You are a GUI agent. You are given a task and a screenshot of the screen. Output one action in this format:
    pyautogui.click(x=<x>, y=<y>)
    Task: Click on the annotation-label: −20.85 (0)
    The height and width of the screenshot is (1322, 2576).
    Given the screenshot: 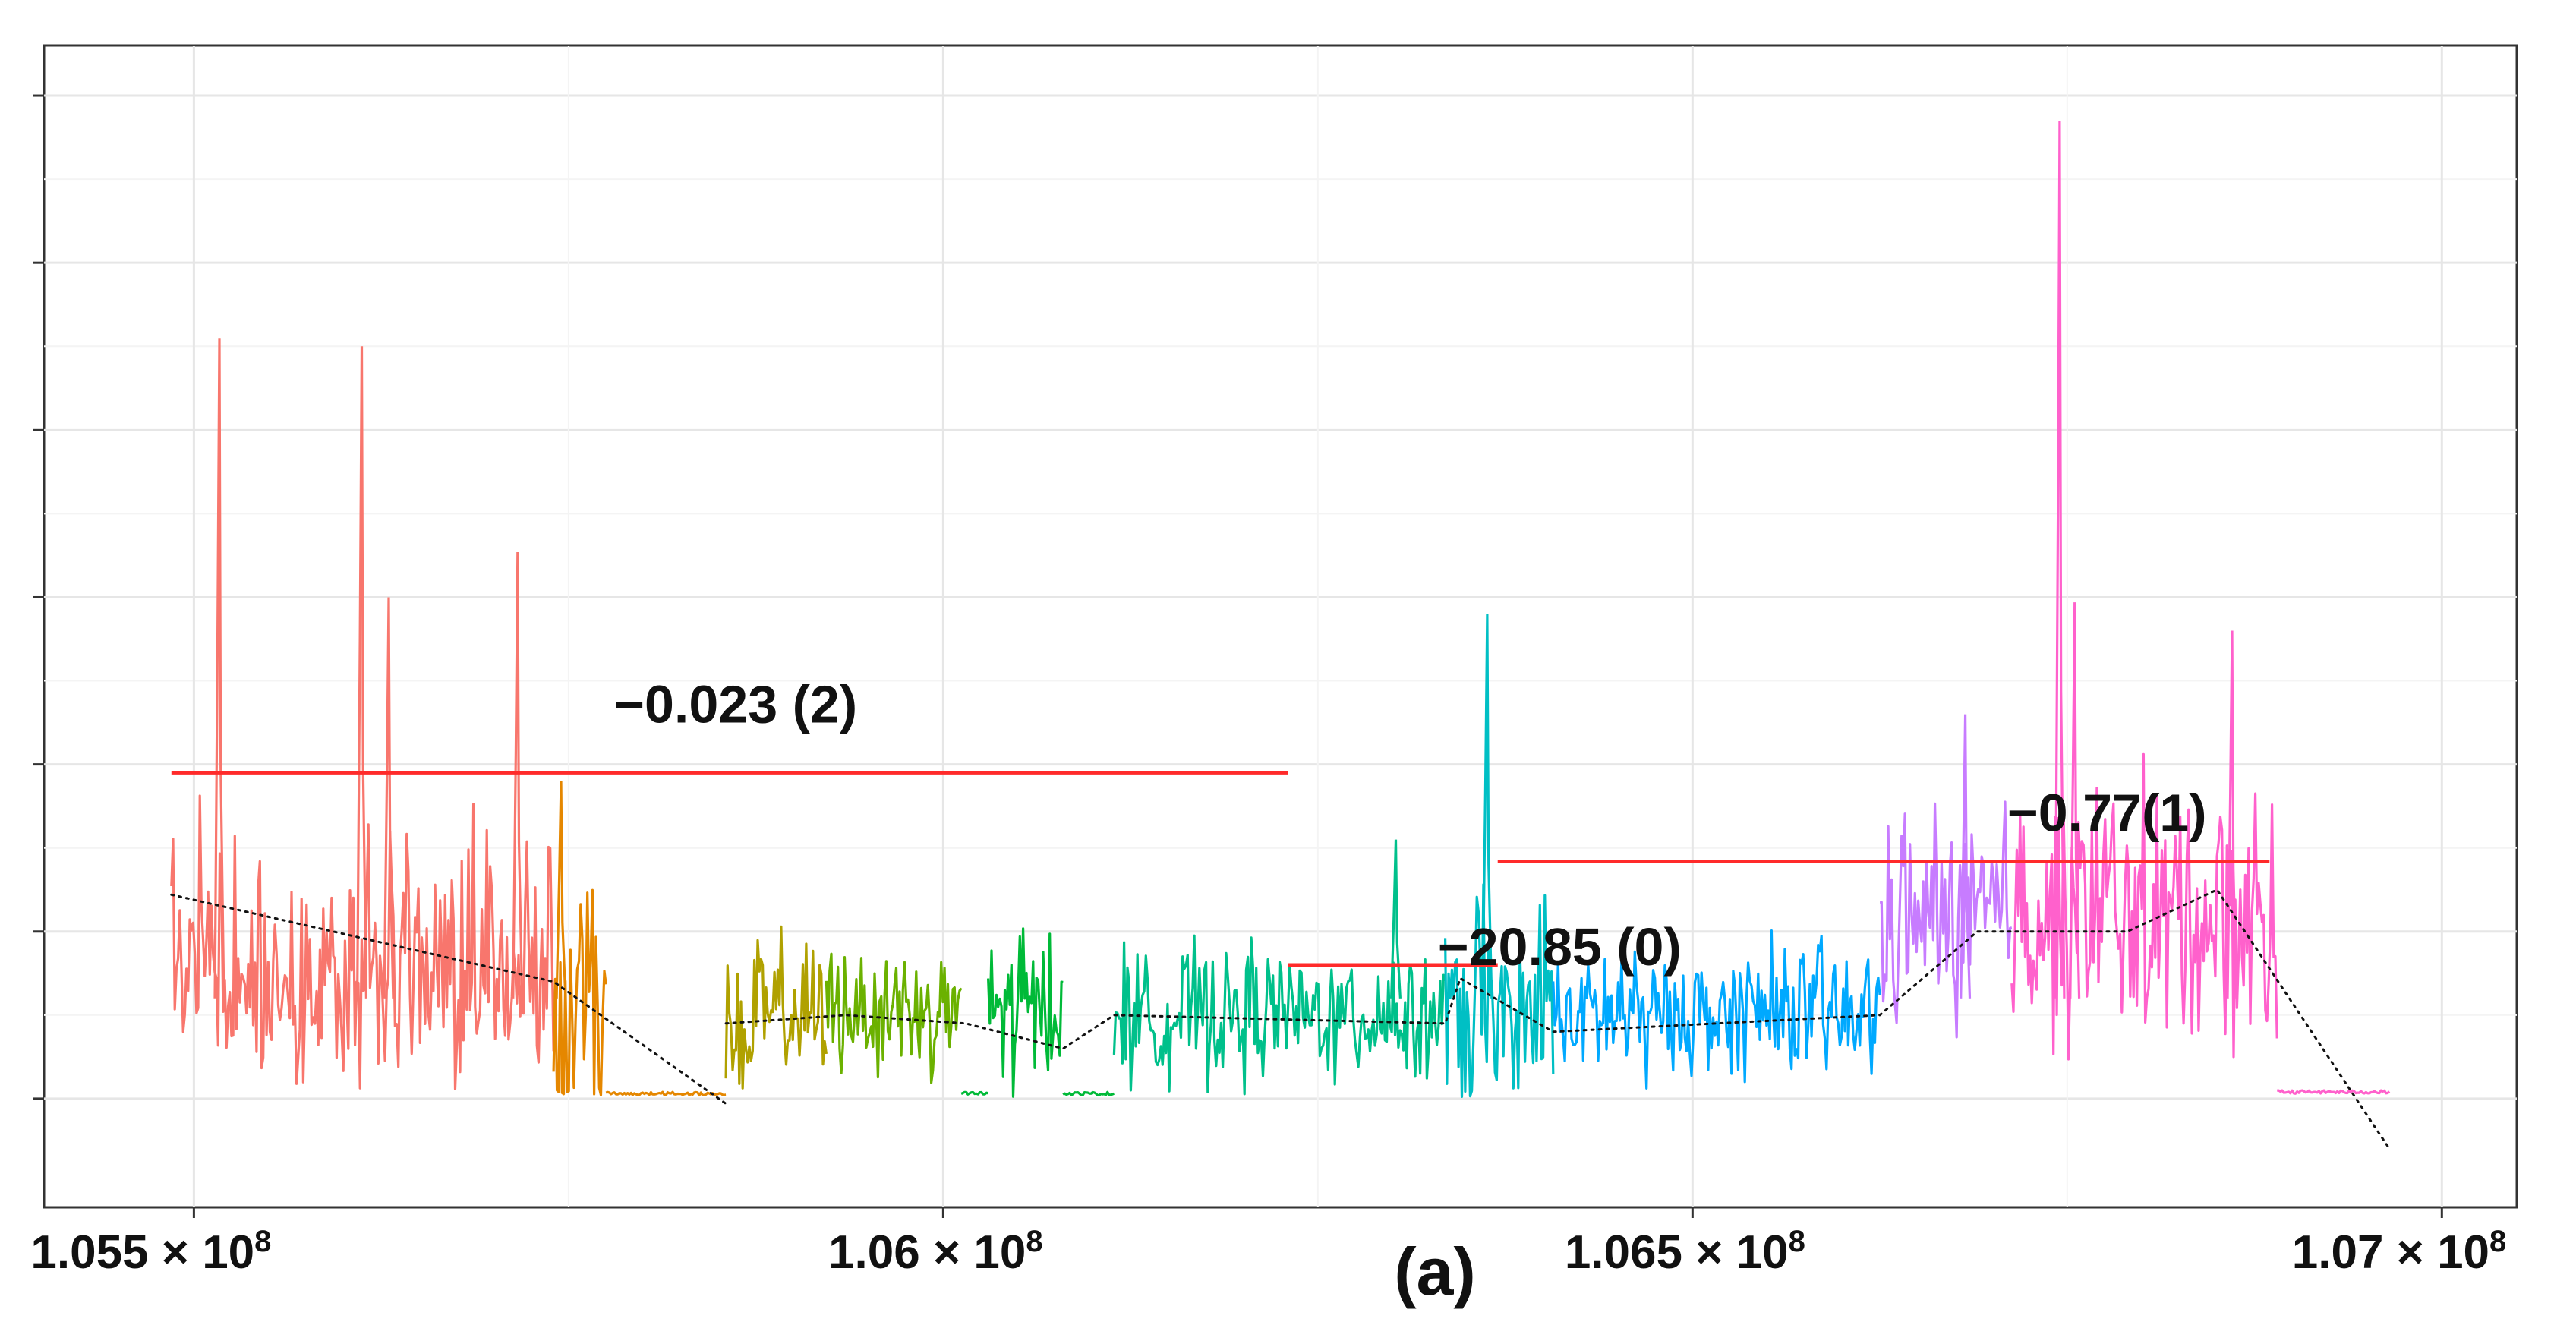 What is the action you would take?
    pyautogui.click(x=1560, y=947)
    